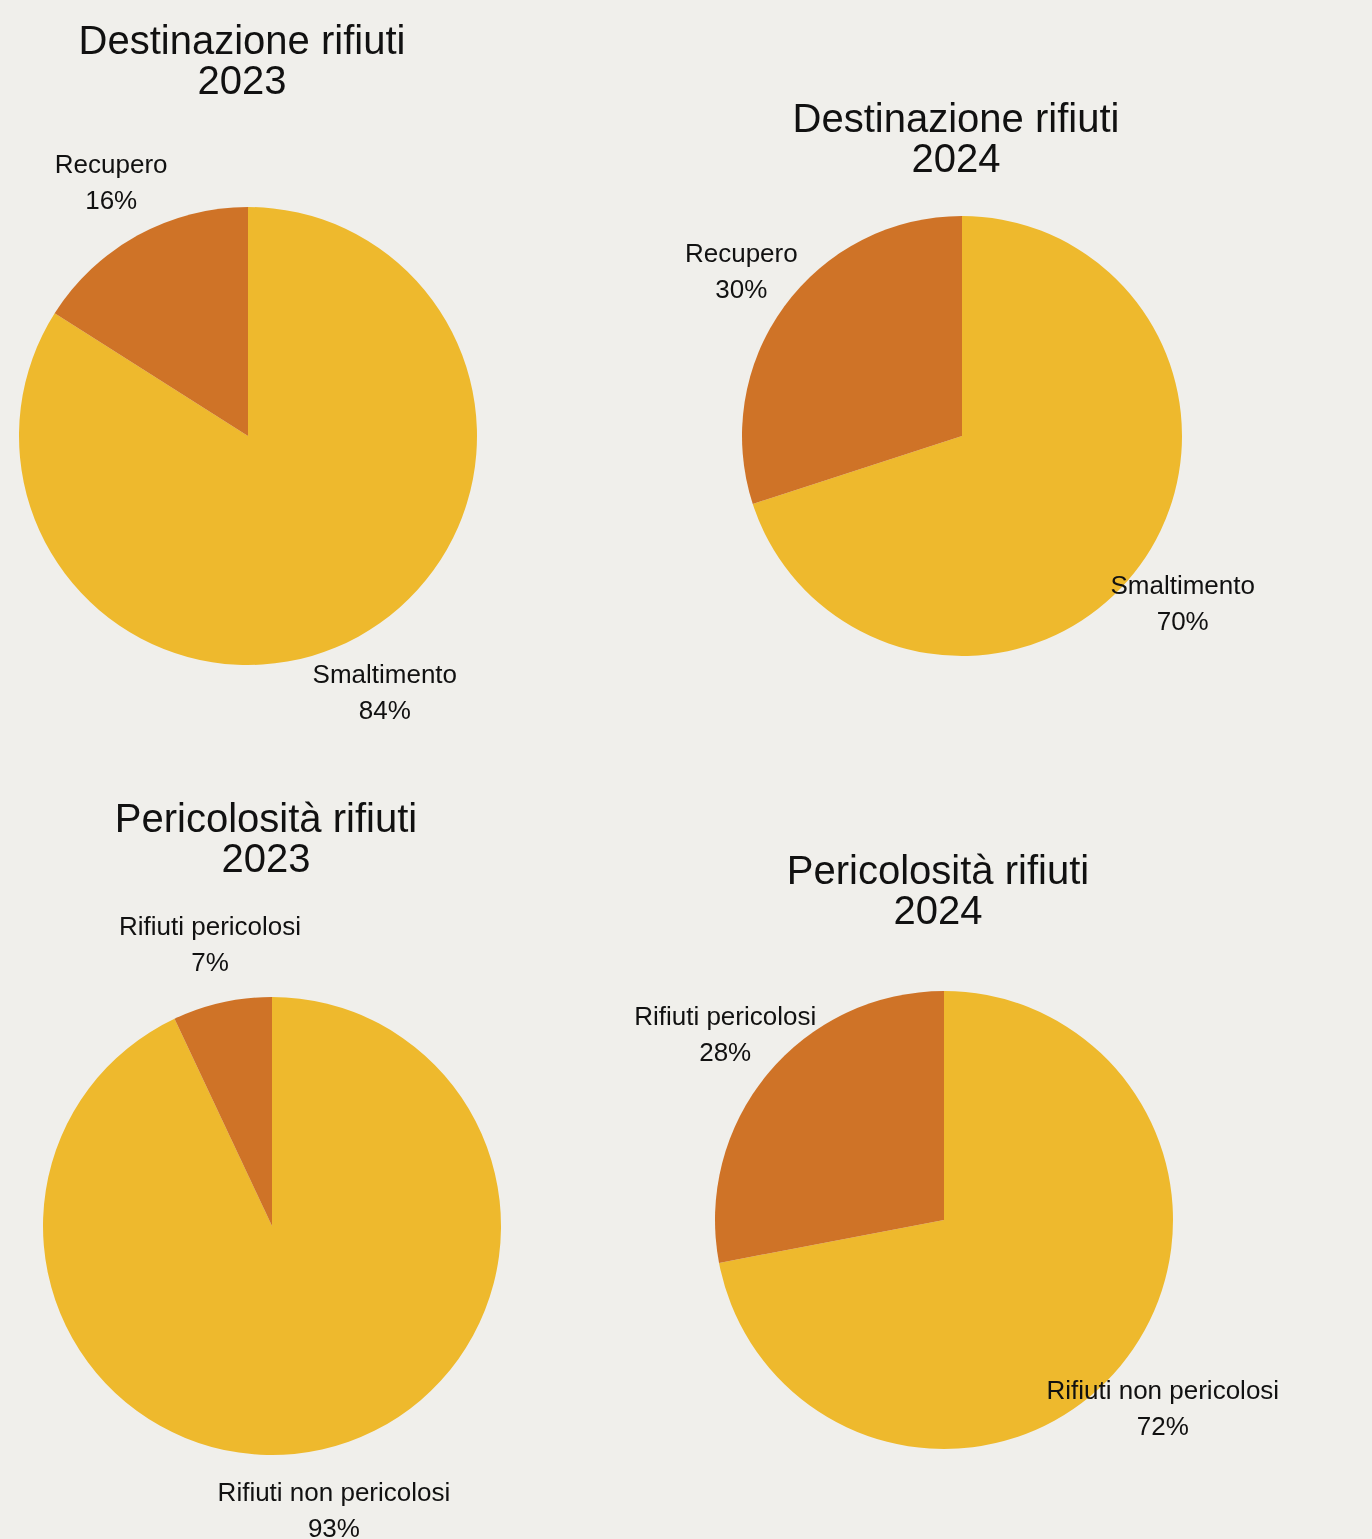 The width and height of the screenshot is (1372, 1539). Describe the element at coordinates (741, 288) in the screenshot. I see `data-label: 30%` at that location.